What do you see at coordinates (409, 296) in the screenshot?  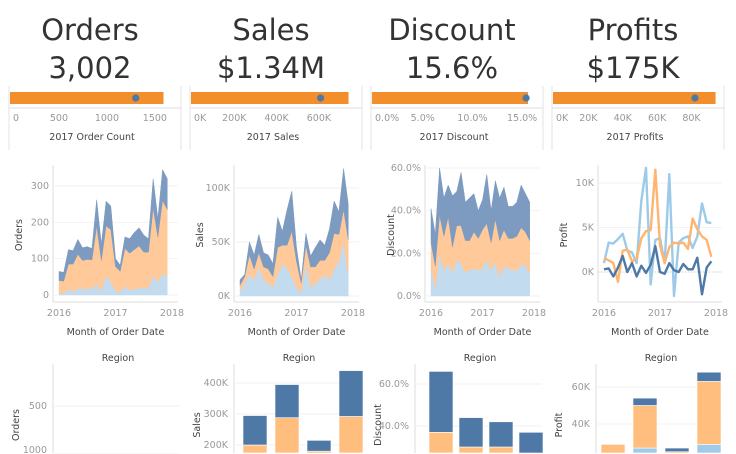 I see `y-tick-label: 0.0%` at bounding box center [409, 296].